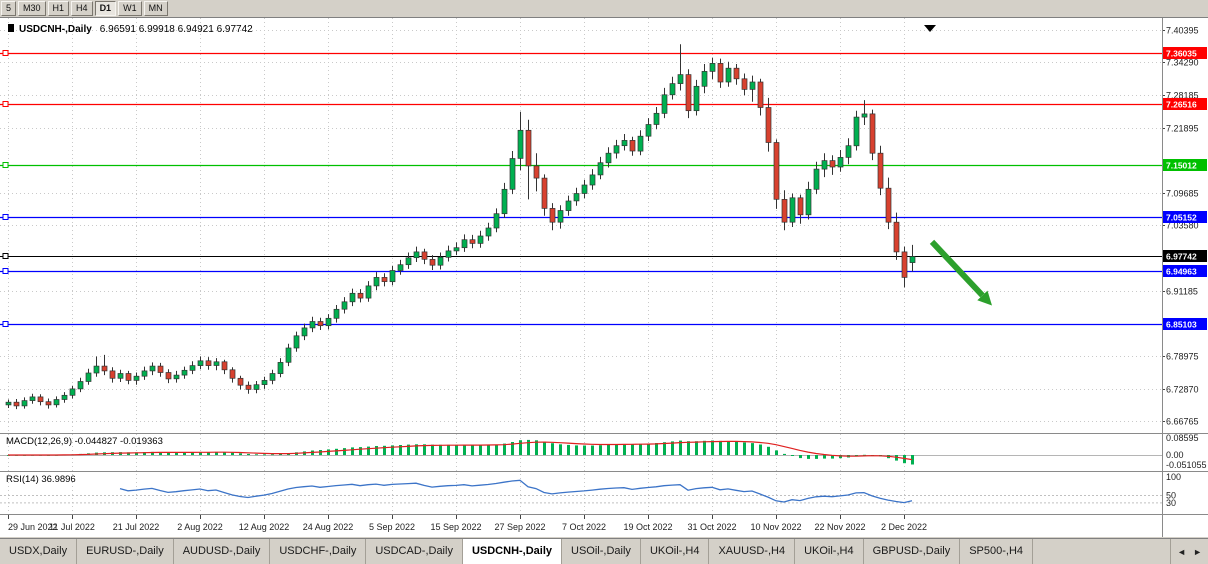 This screenshot has height=564, width=1208. I want to click on trend-arrow-head, so click(984, 298).